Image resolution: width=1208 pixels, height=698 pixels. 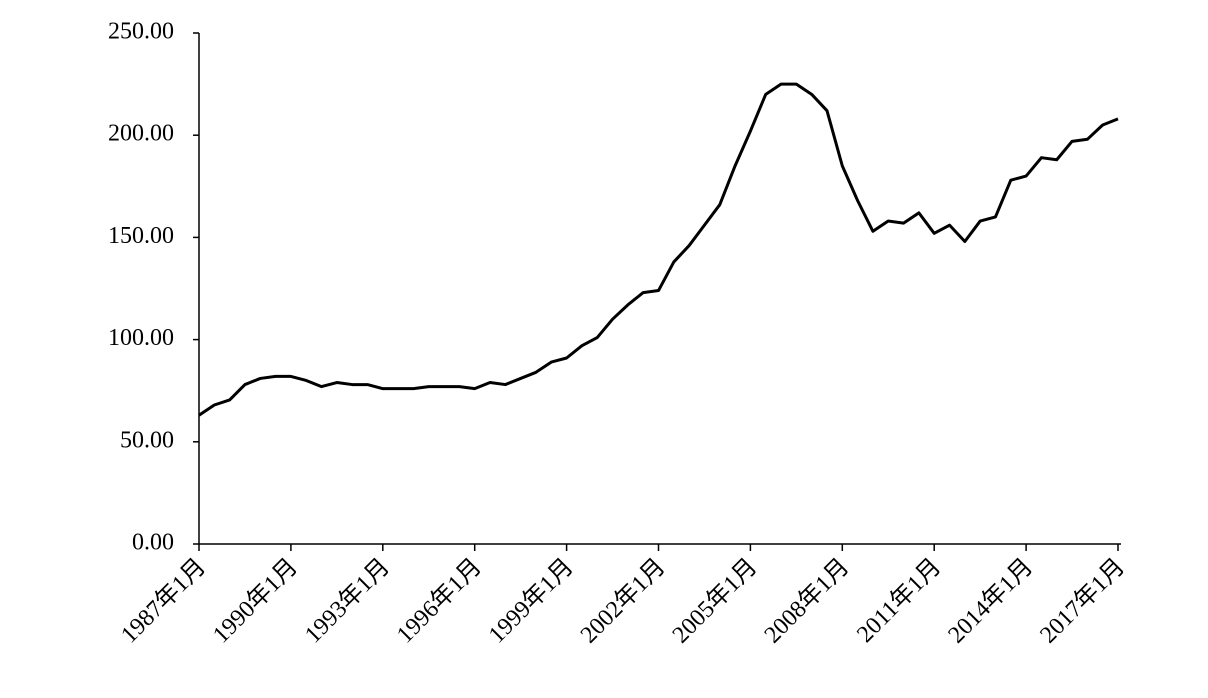 What do you see at coordinates (147, 440) in the screenshot?
I see `y-tick-label: 50.00` at bounding box center [147, 440].